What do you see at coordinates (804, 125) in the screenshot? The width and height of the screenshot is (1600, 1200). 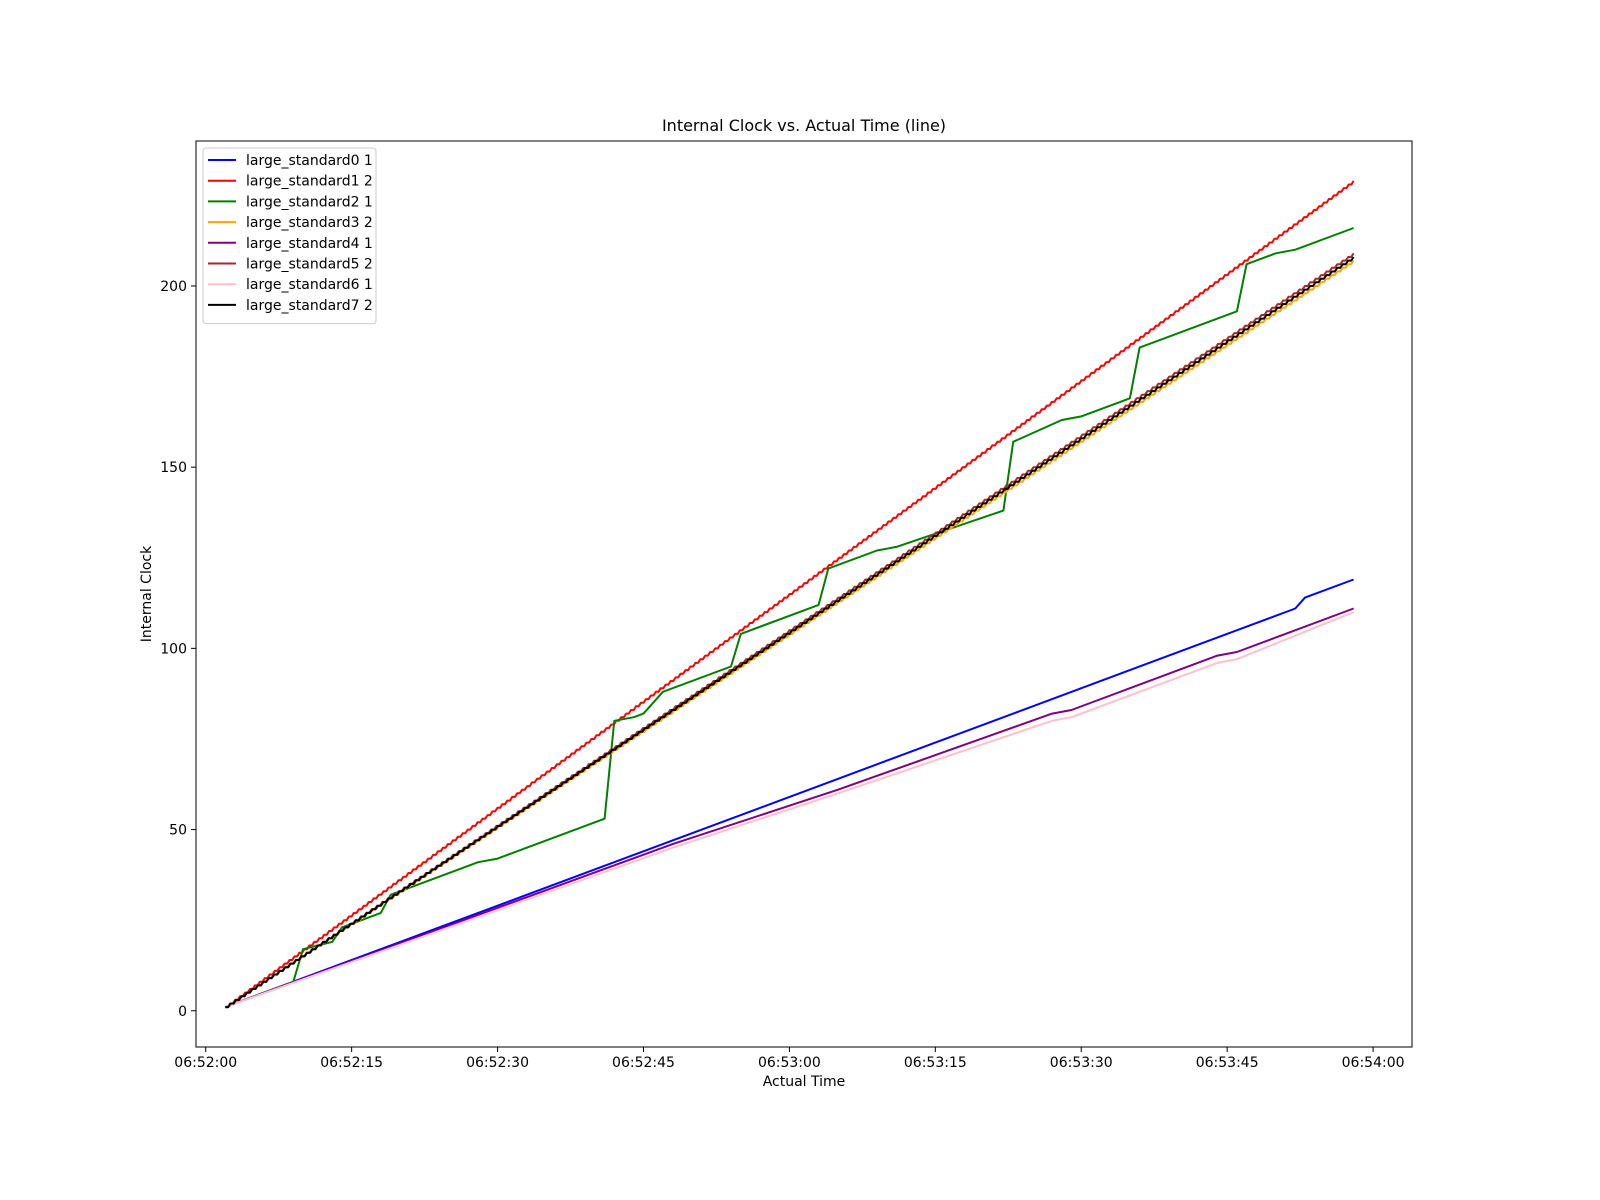 I see `chart-title: Internal Clock vs. Actual Time (line)` at bounding box center [804, 125].